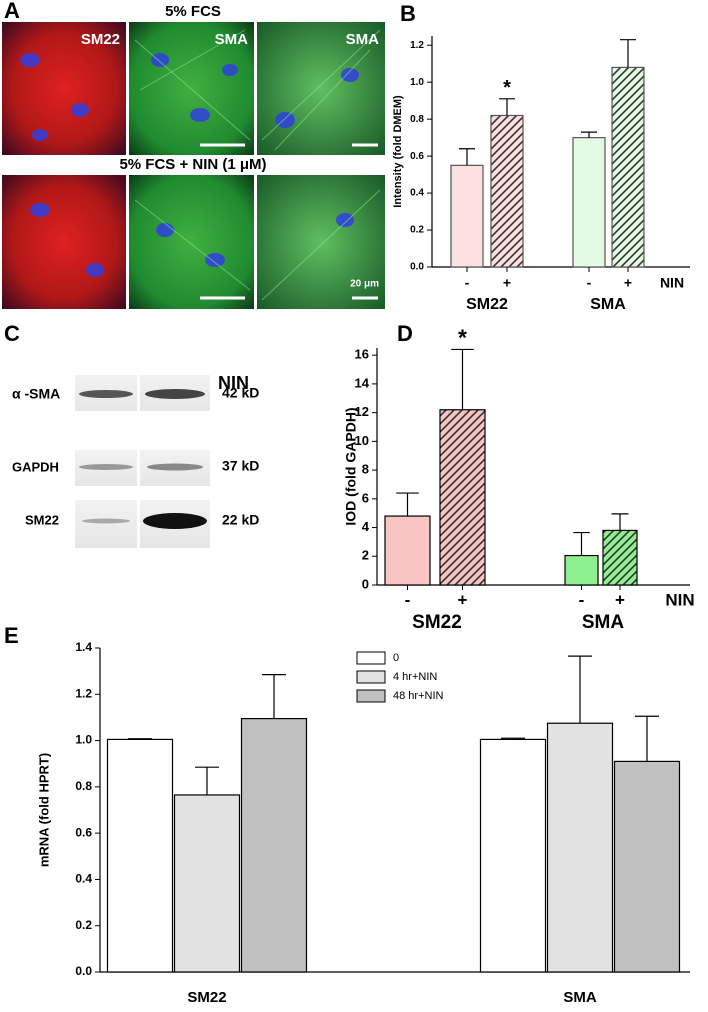  Describe the element at coordinates (365, 583) in the screenshot. I see `y-tick-label: 0` at that location.